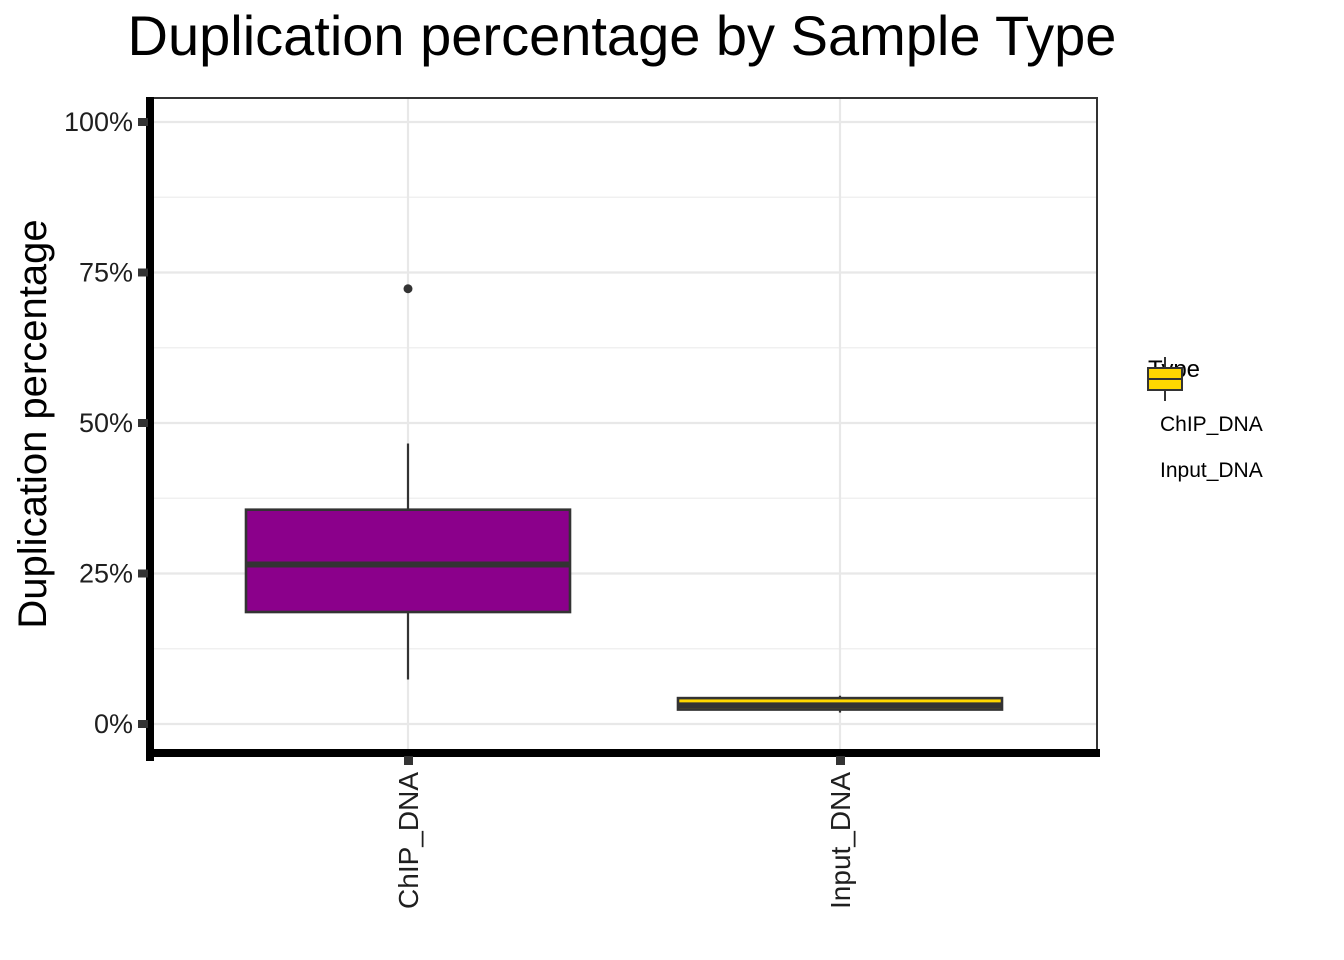 Image resolution: width=1344 pixels, height=960 pixels. What do you see at coordinates (1165, 379) in the screenshot?
I see `legend-key-boxplot-icon` at bounding box center [1165, 379].